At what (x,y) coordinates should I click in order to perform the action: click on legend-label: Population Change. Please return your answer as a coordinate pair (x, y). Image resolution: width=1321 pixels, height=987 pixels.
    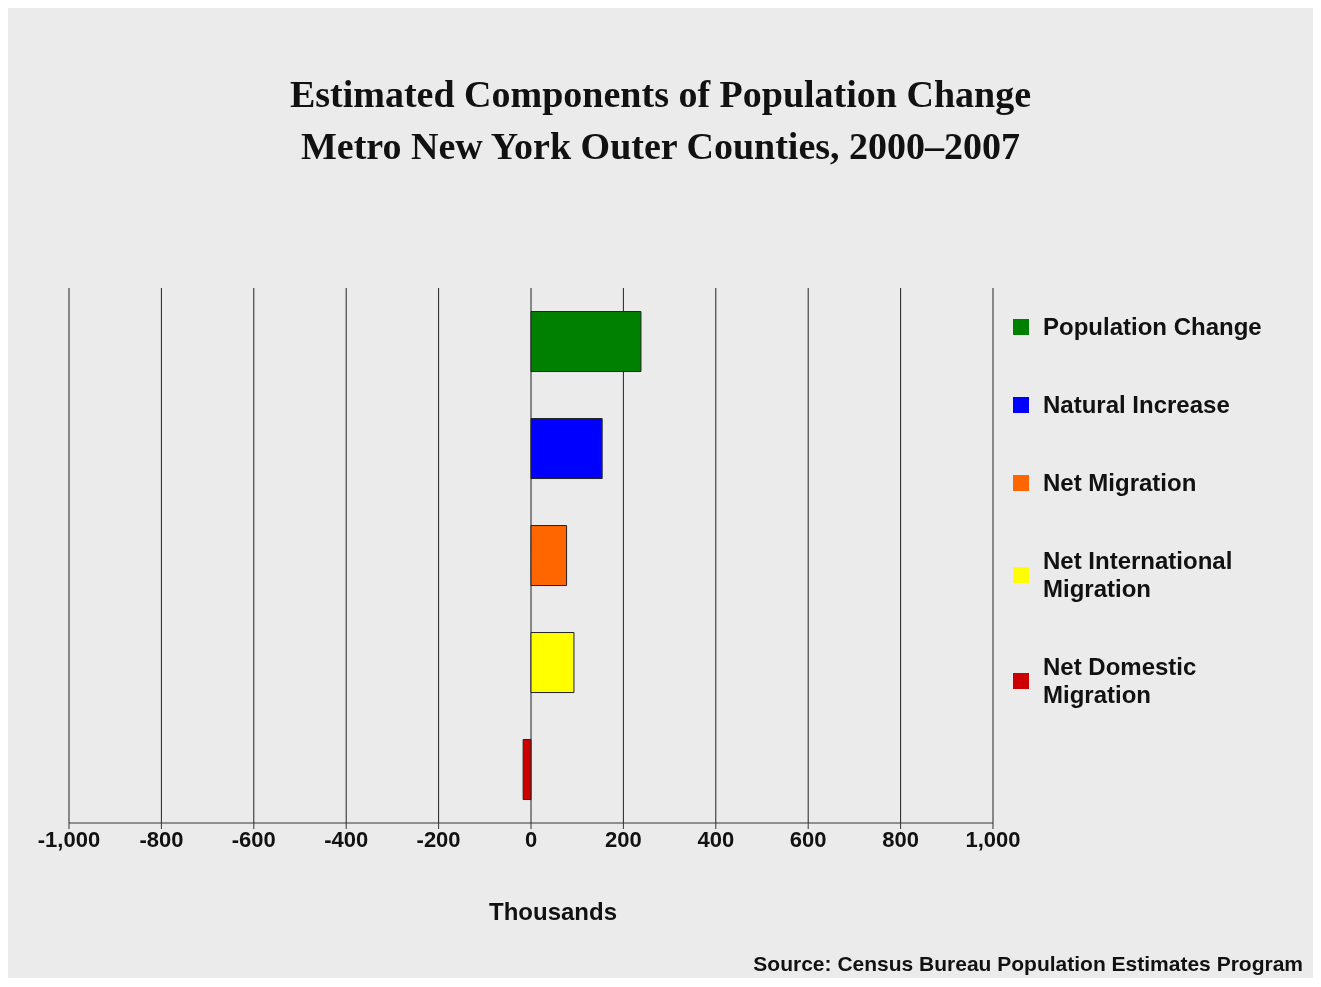
    Looking at the image, I should click on (1152, 327).